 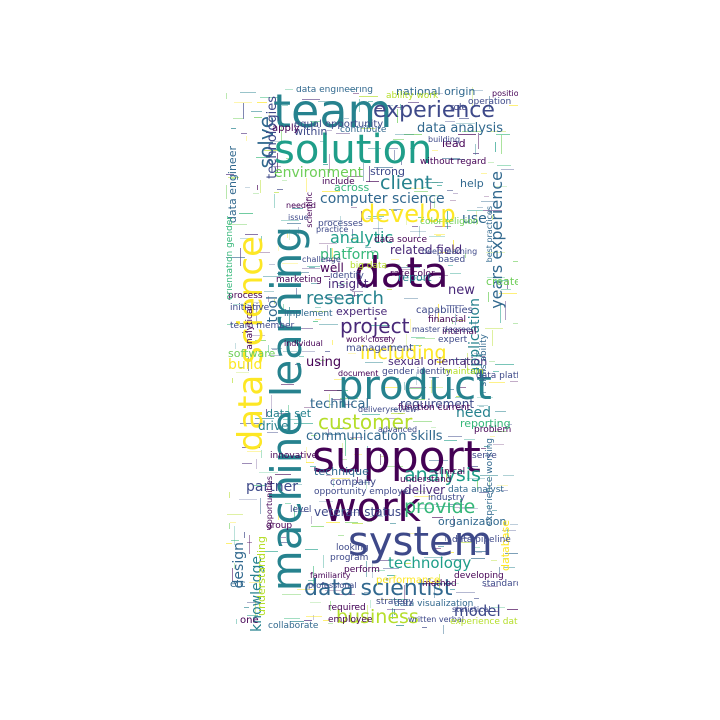 I want to click on word-industry: industry, so click(x=446, y=498).